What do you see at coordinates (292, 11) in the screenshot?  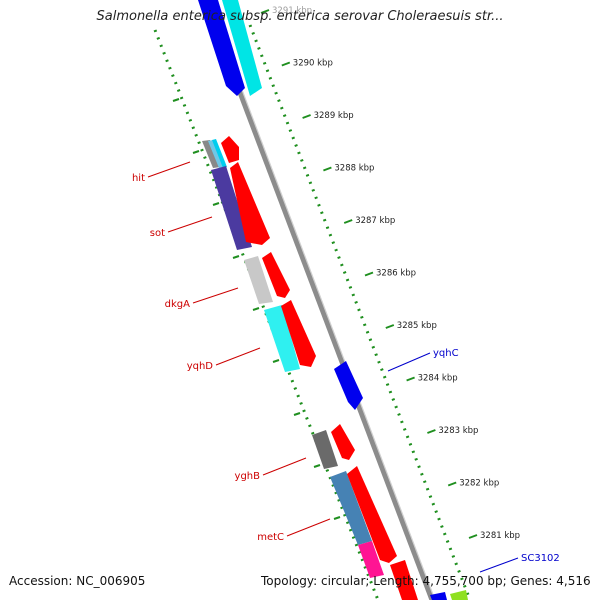 I see `ruler-tick-label: 3291 kbp` at bounding box center [292, 11].